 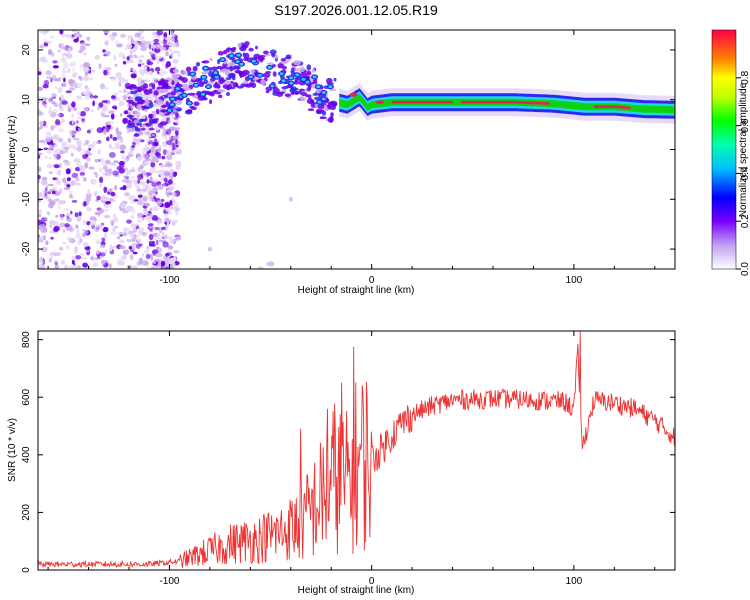 I want to click on x-tick-label: 100, so click(x=574, y=581).